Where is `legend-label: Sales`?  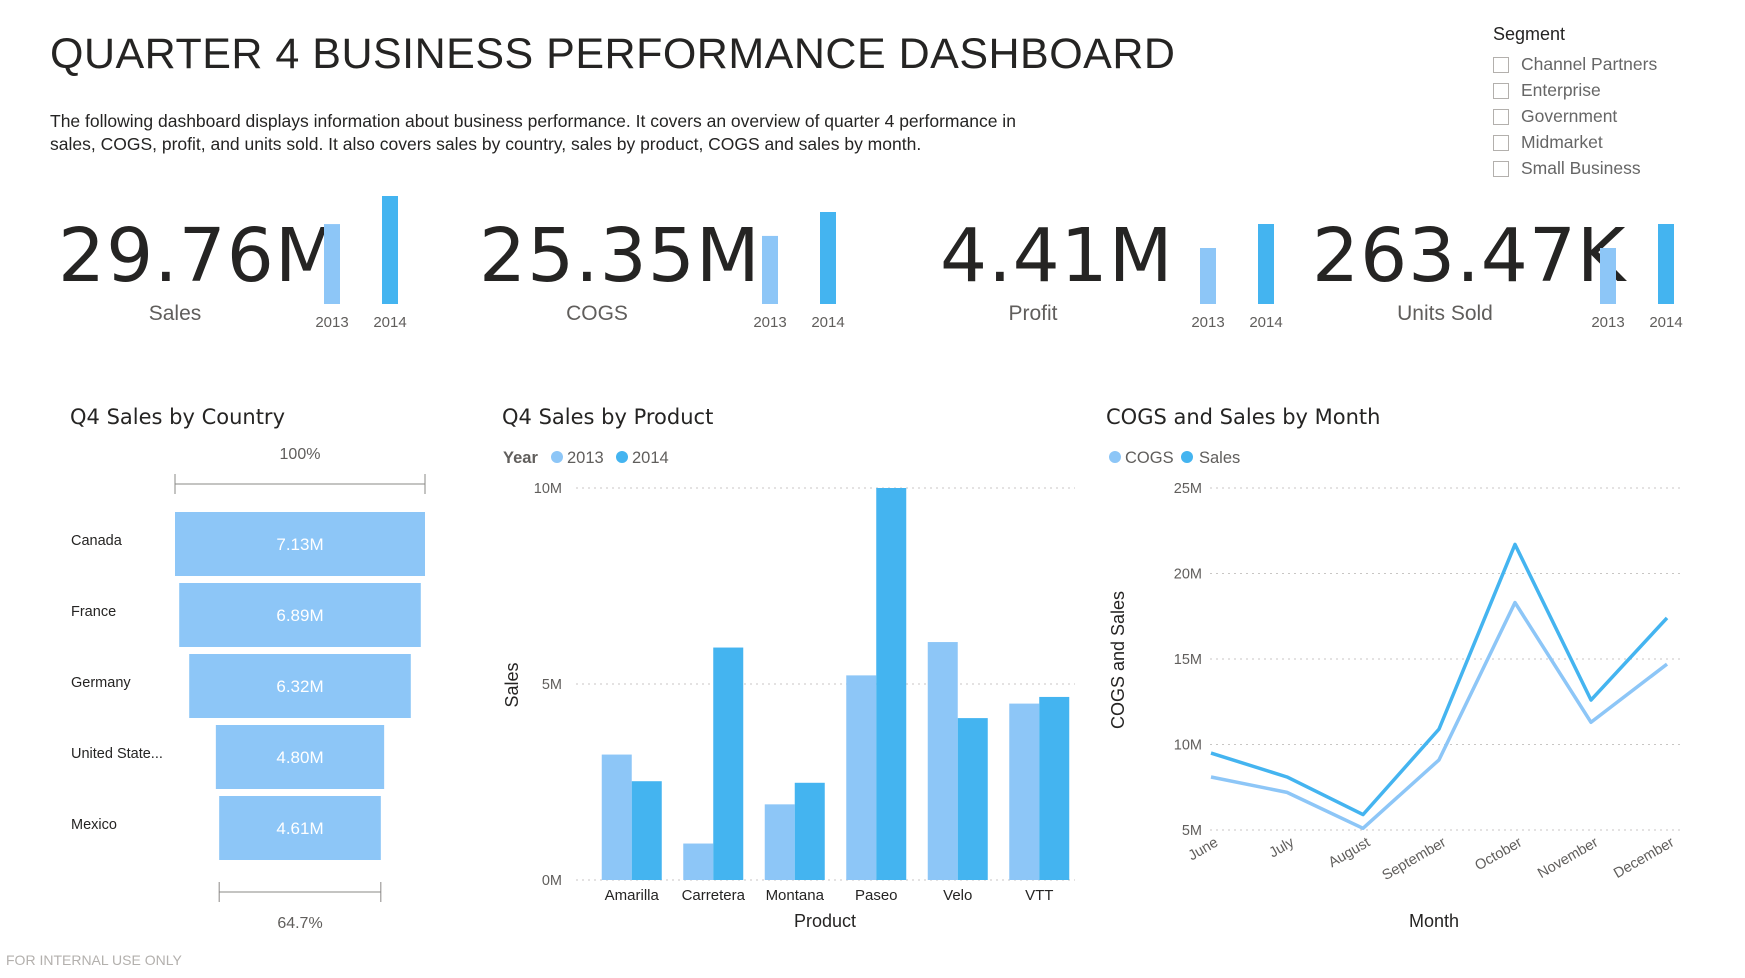
legend-label: Sales is located at coordinates (1219, 458).